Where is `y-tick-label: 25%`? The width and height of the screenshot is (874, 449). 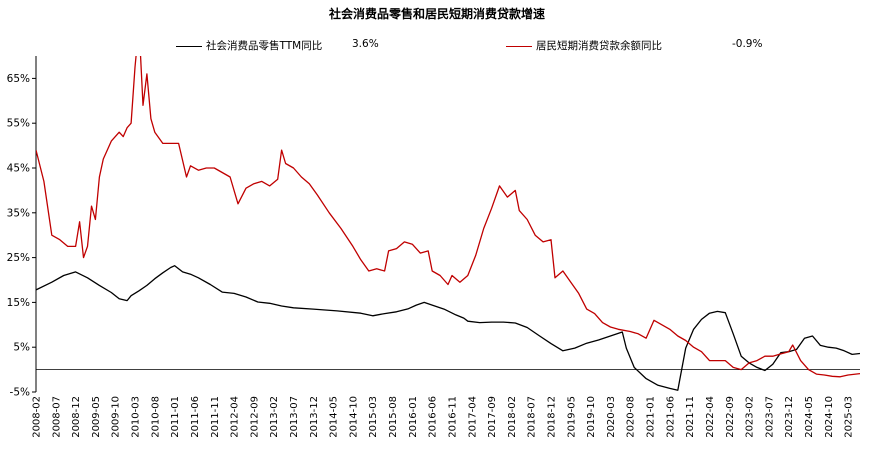
y-tick-label: 25% is located at coordinates (18, 258).